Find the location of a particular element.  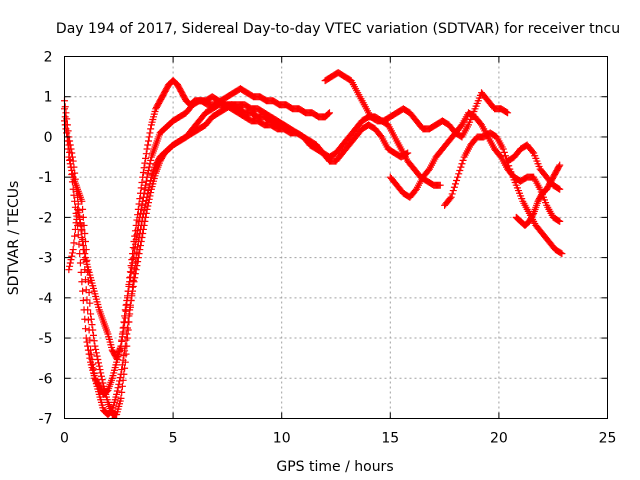

y-tick-label: 1 is located at coordinates (48, 98).